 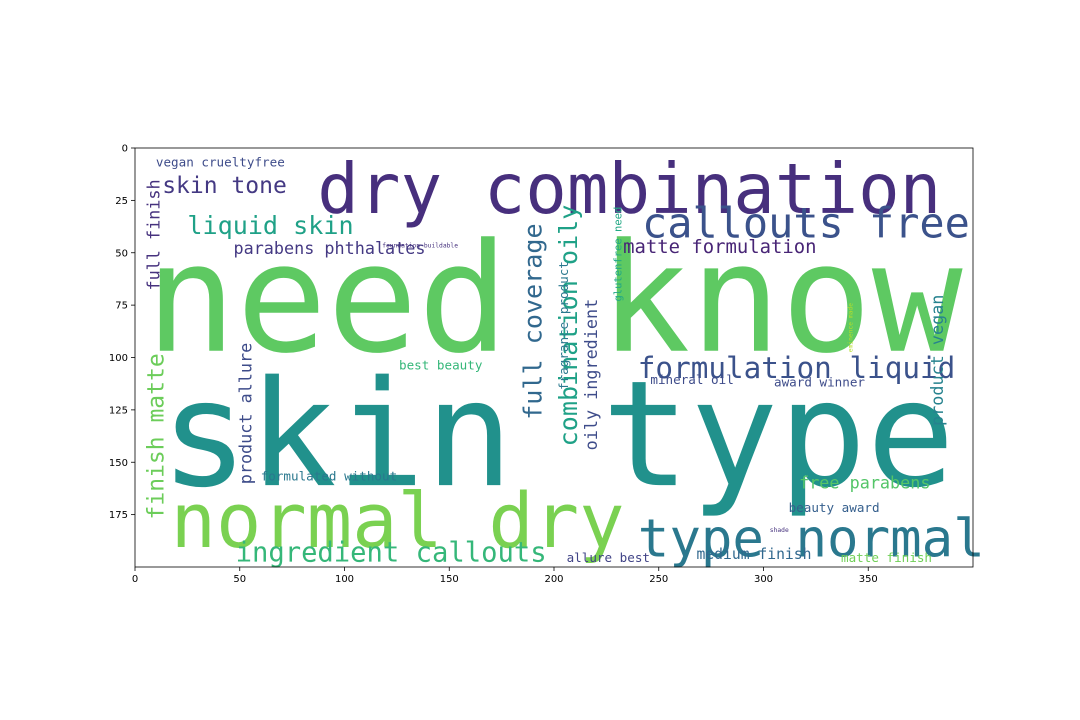 I want to click on word-finish-matte: finish matte, so click(x=156, y=436).